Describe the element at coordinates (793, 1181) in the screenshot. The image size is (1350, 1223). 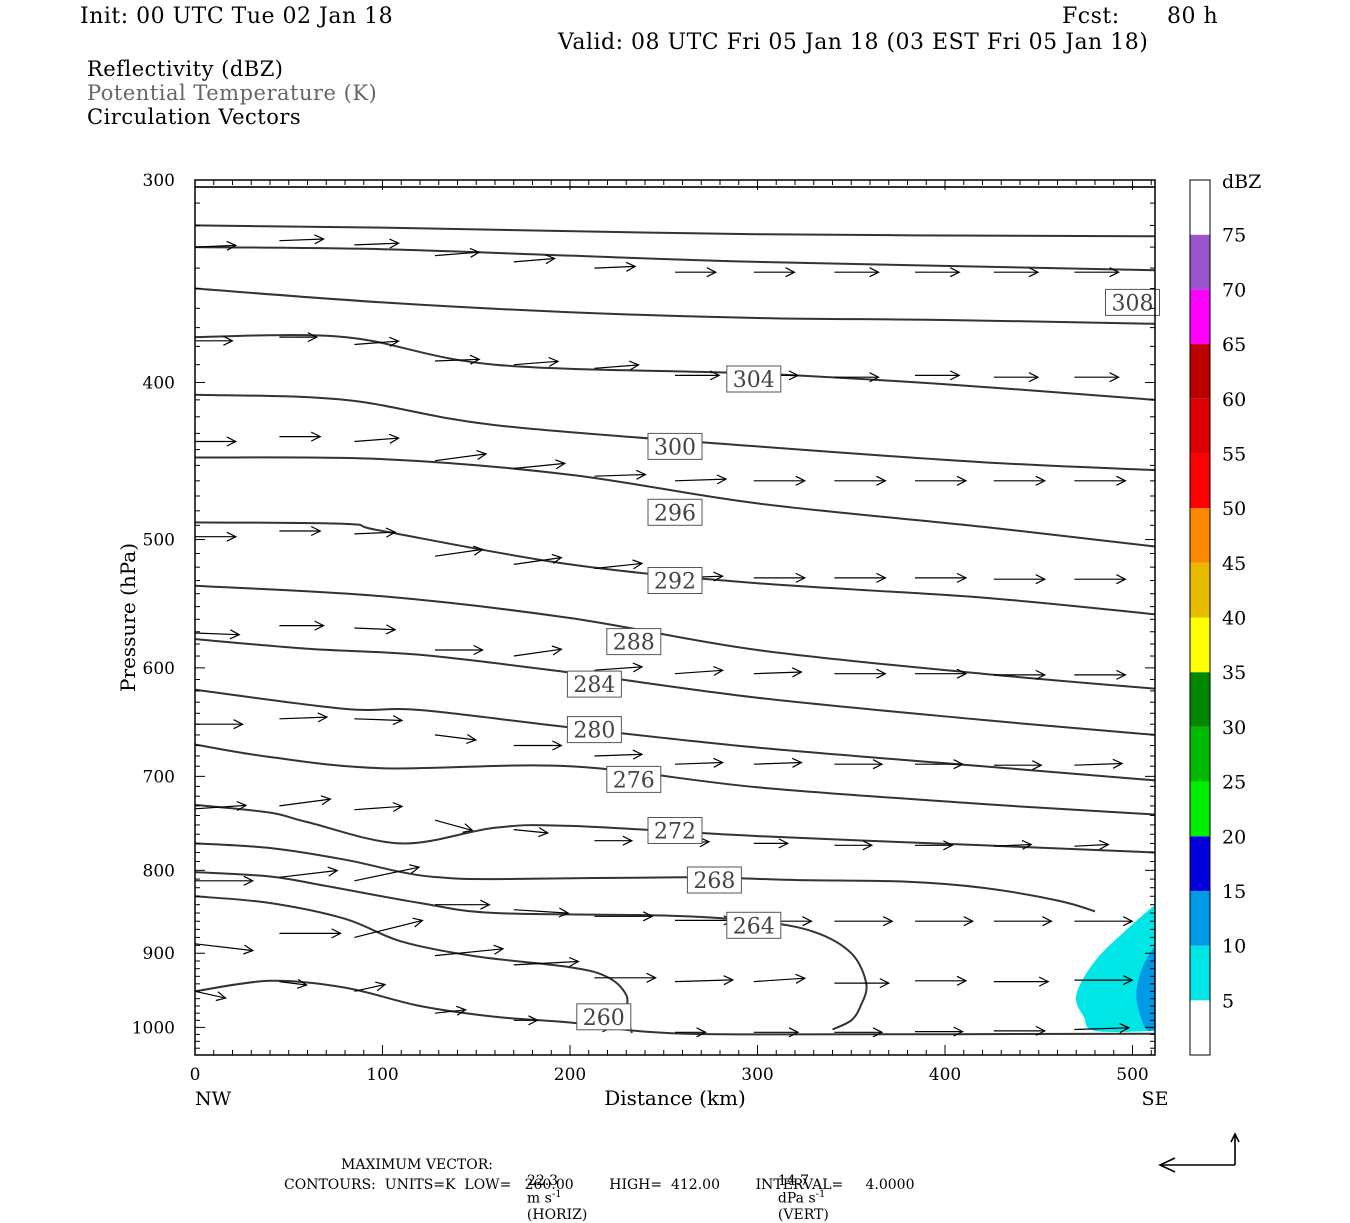
I see `vert-value: 14.7` at that location.